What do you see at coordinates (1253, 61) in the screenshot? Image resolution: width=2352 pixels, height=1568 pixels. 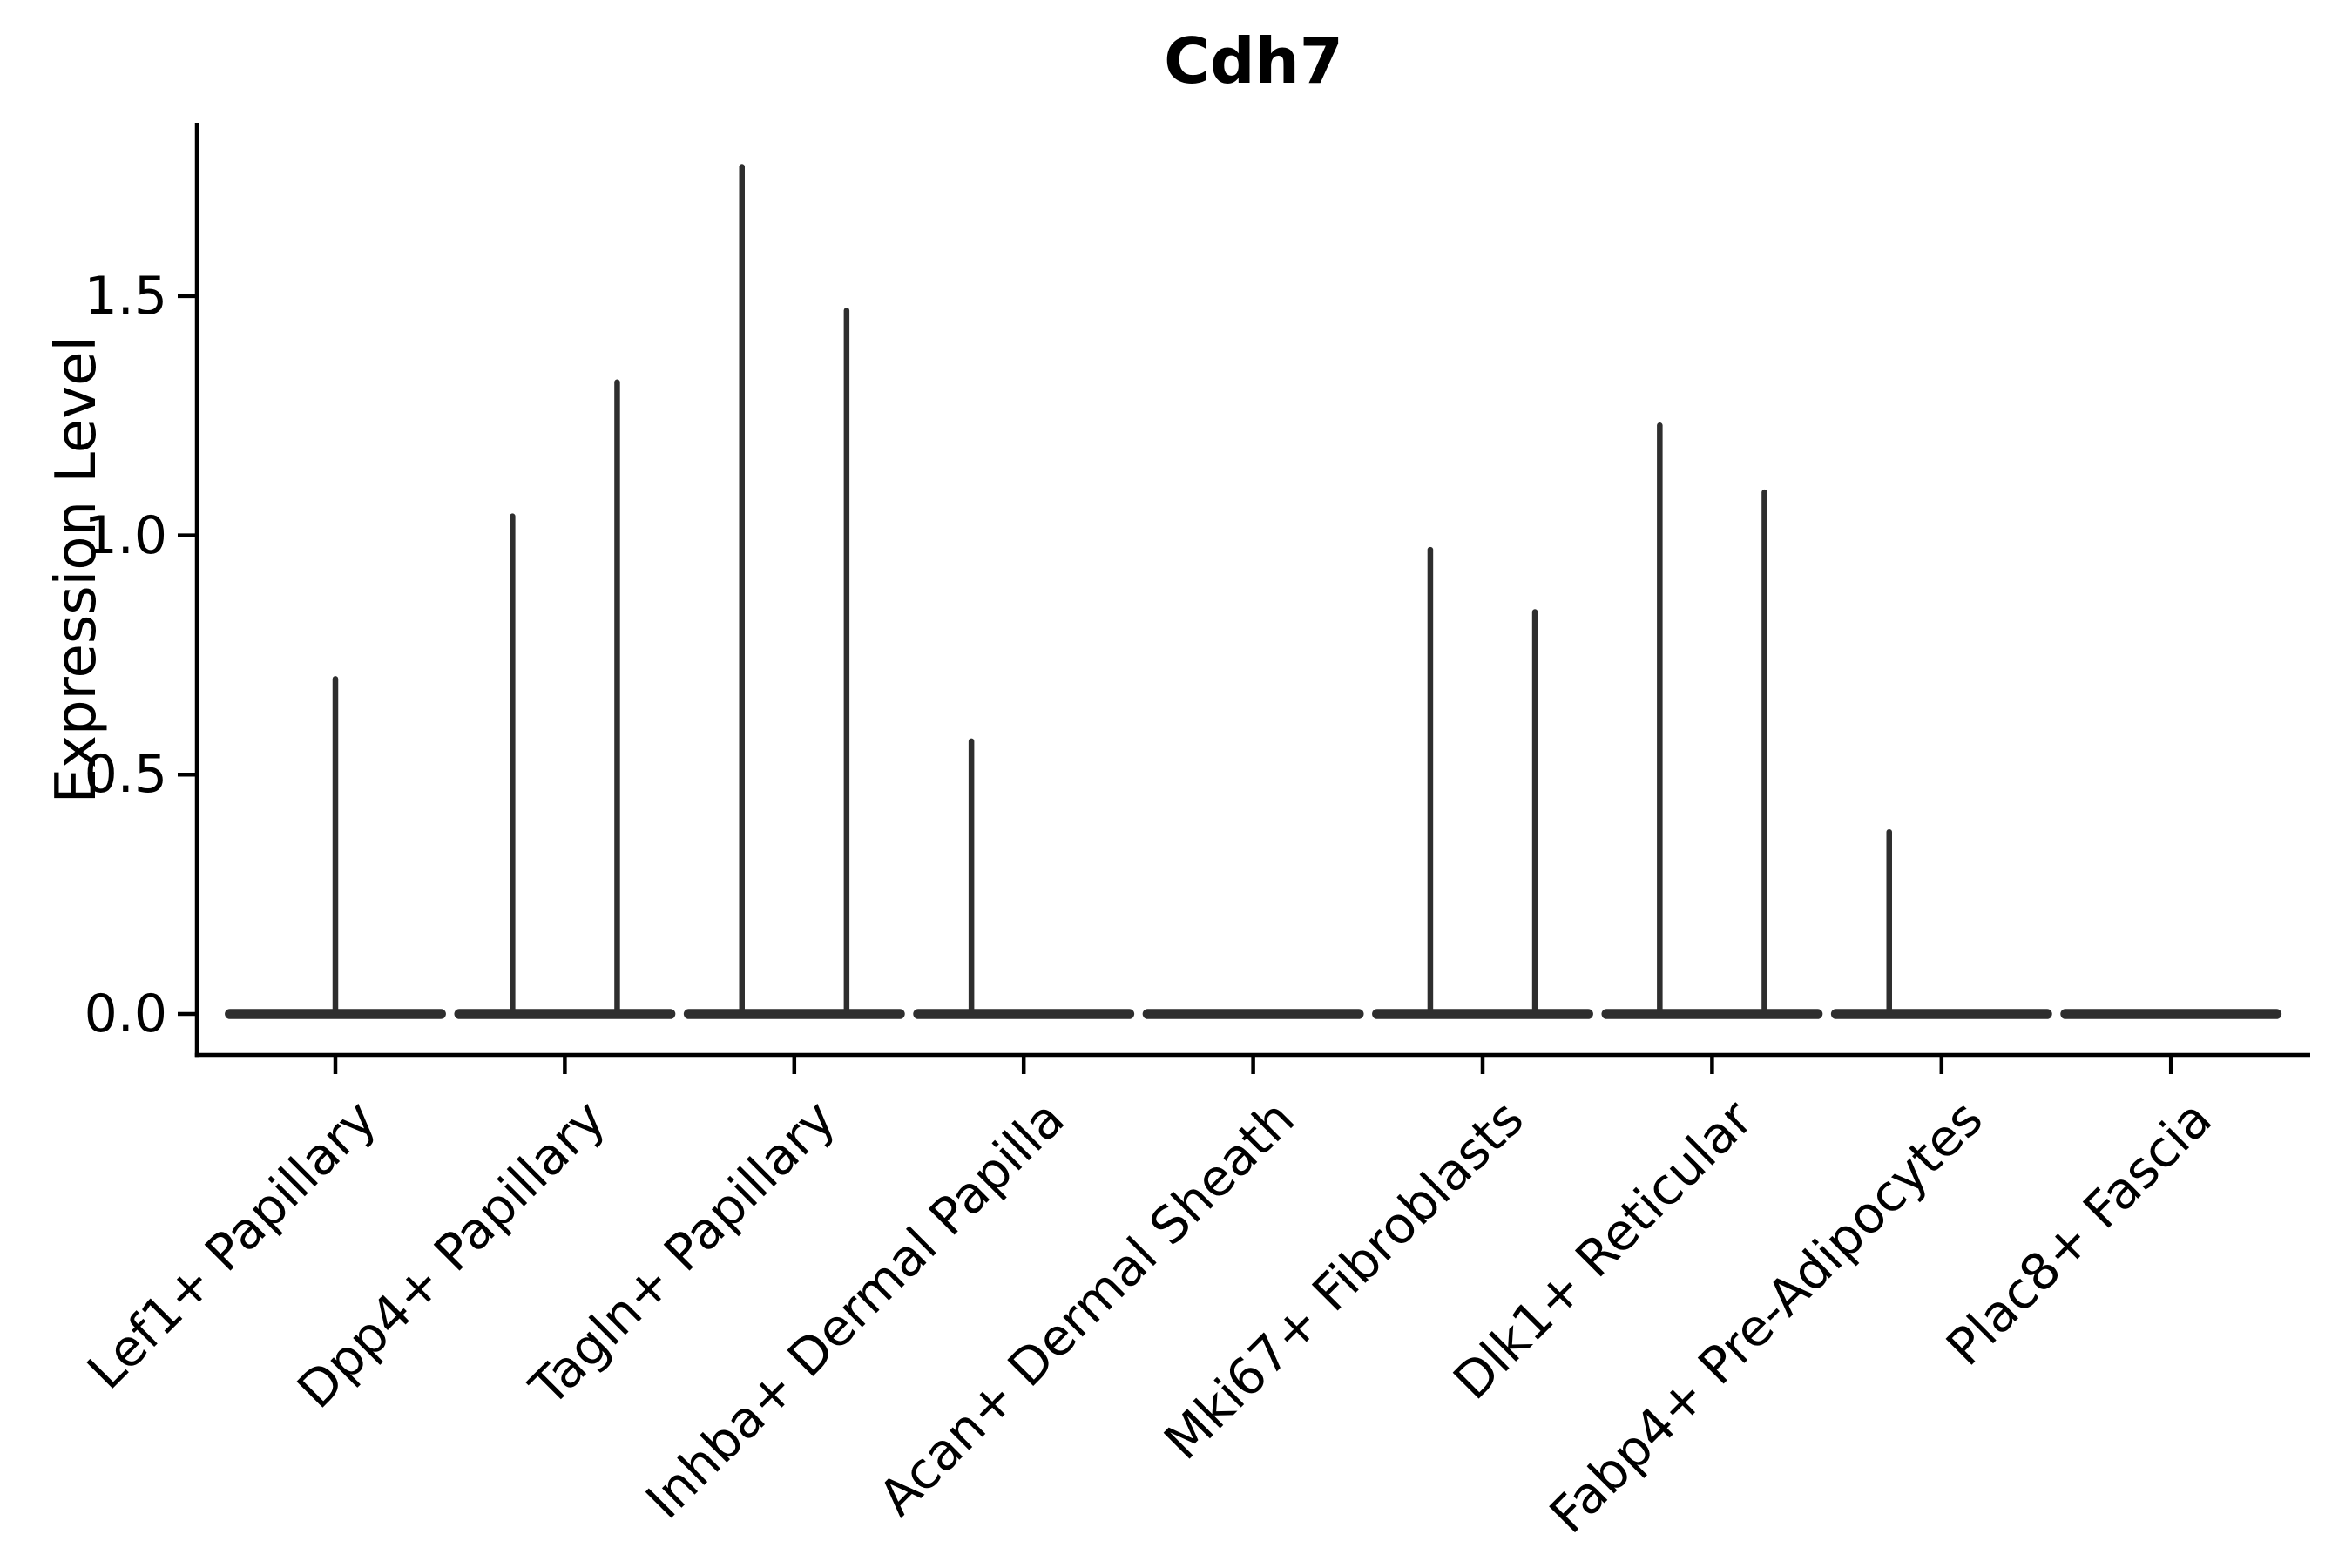 I see `plot-title: Cdh7` at bounding box center [1253, 61].